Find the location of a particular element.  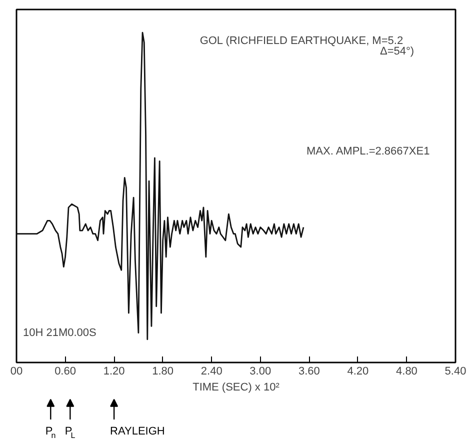

text: GOL (RICHFIELD EARTHQUAKE, M=5.2 Δ=54°) is located at coordinates (307, 46).